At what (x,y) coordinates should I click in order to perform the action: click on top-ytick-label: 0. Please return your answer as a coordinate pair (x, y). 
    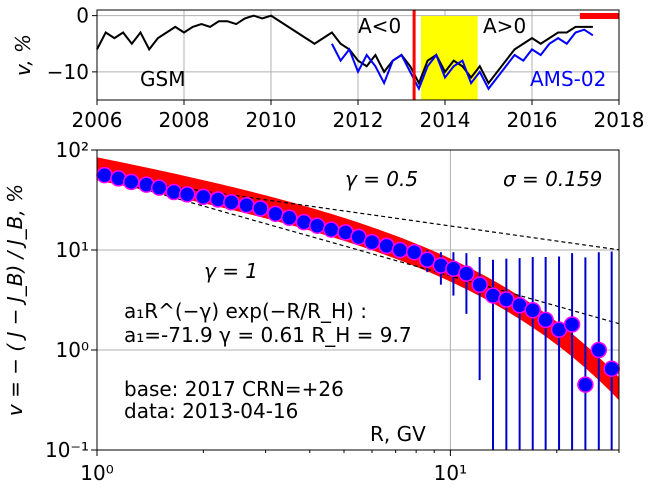
    Looking at the image, I should click on (82, 16).